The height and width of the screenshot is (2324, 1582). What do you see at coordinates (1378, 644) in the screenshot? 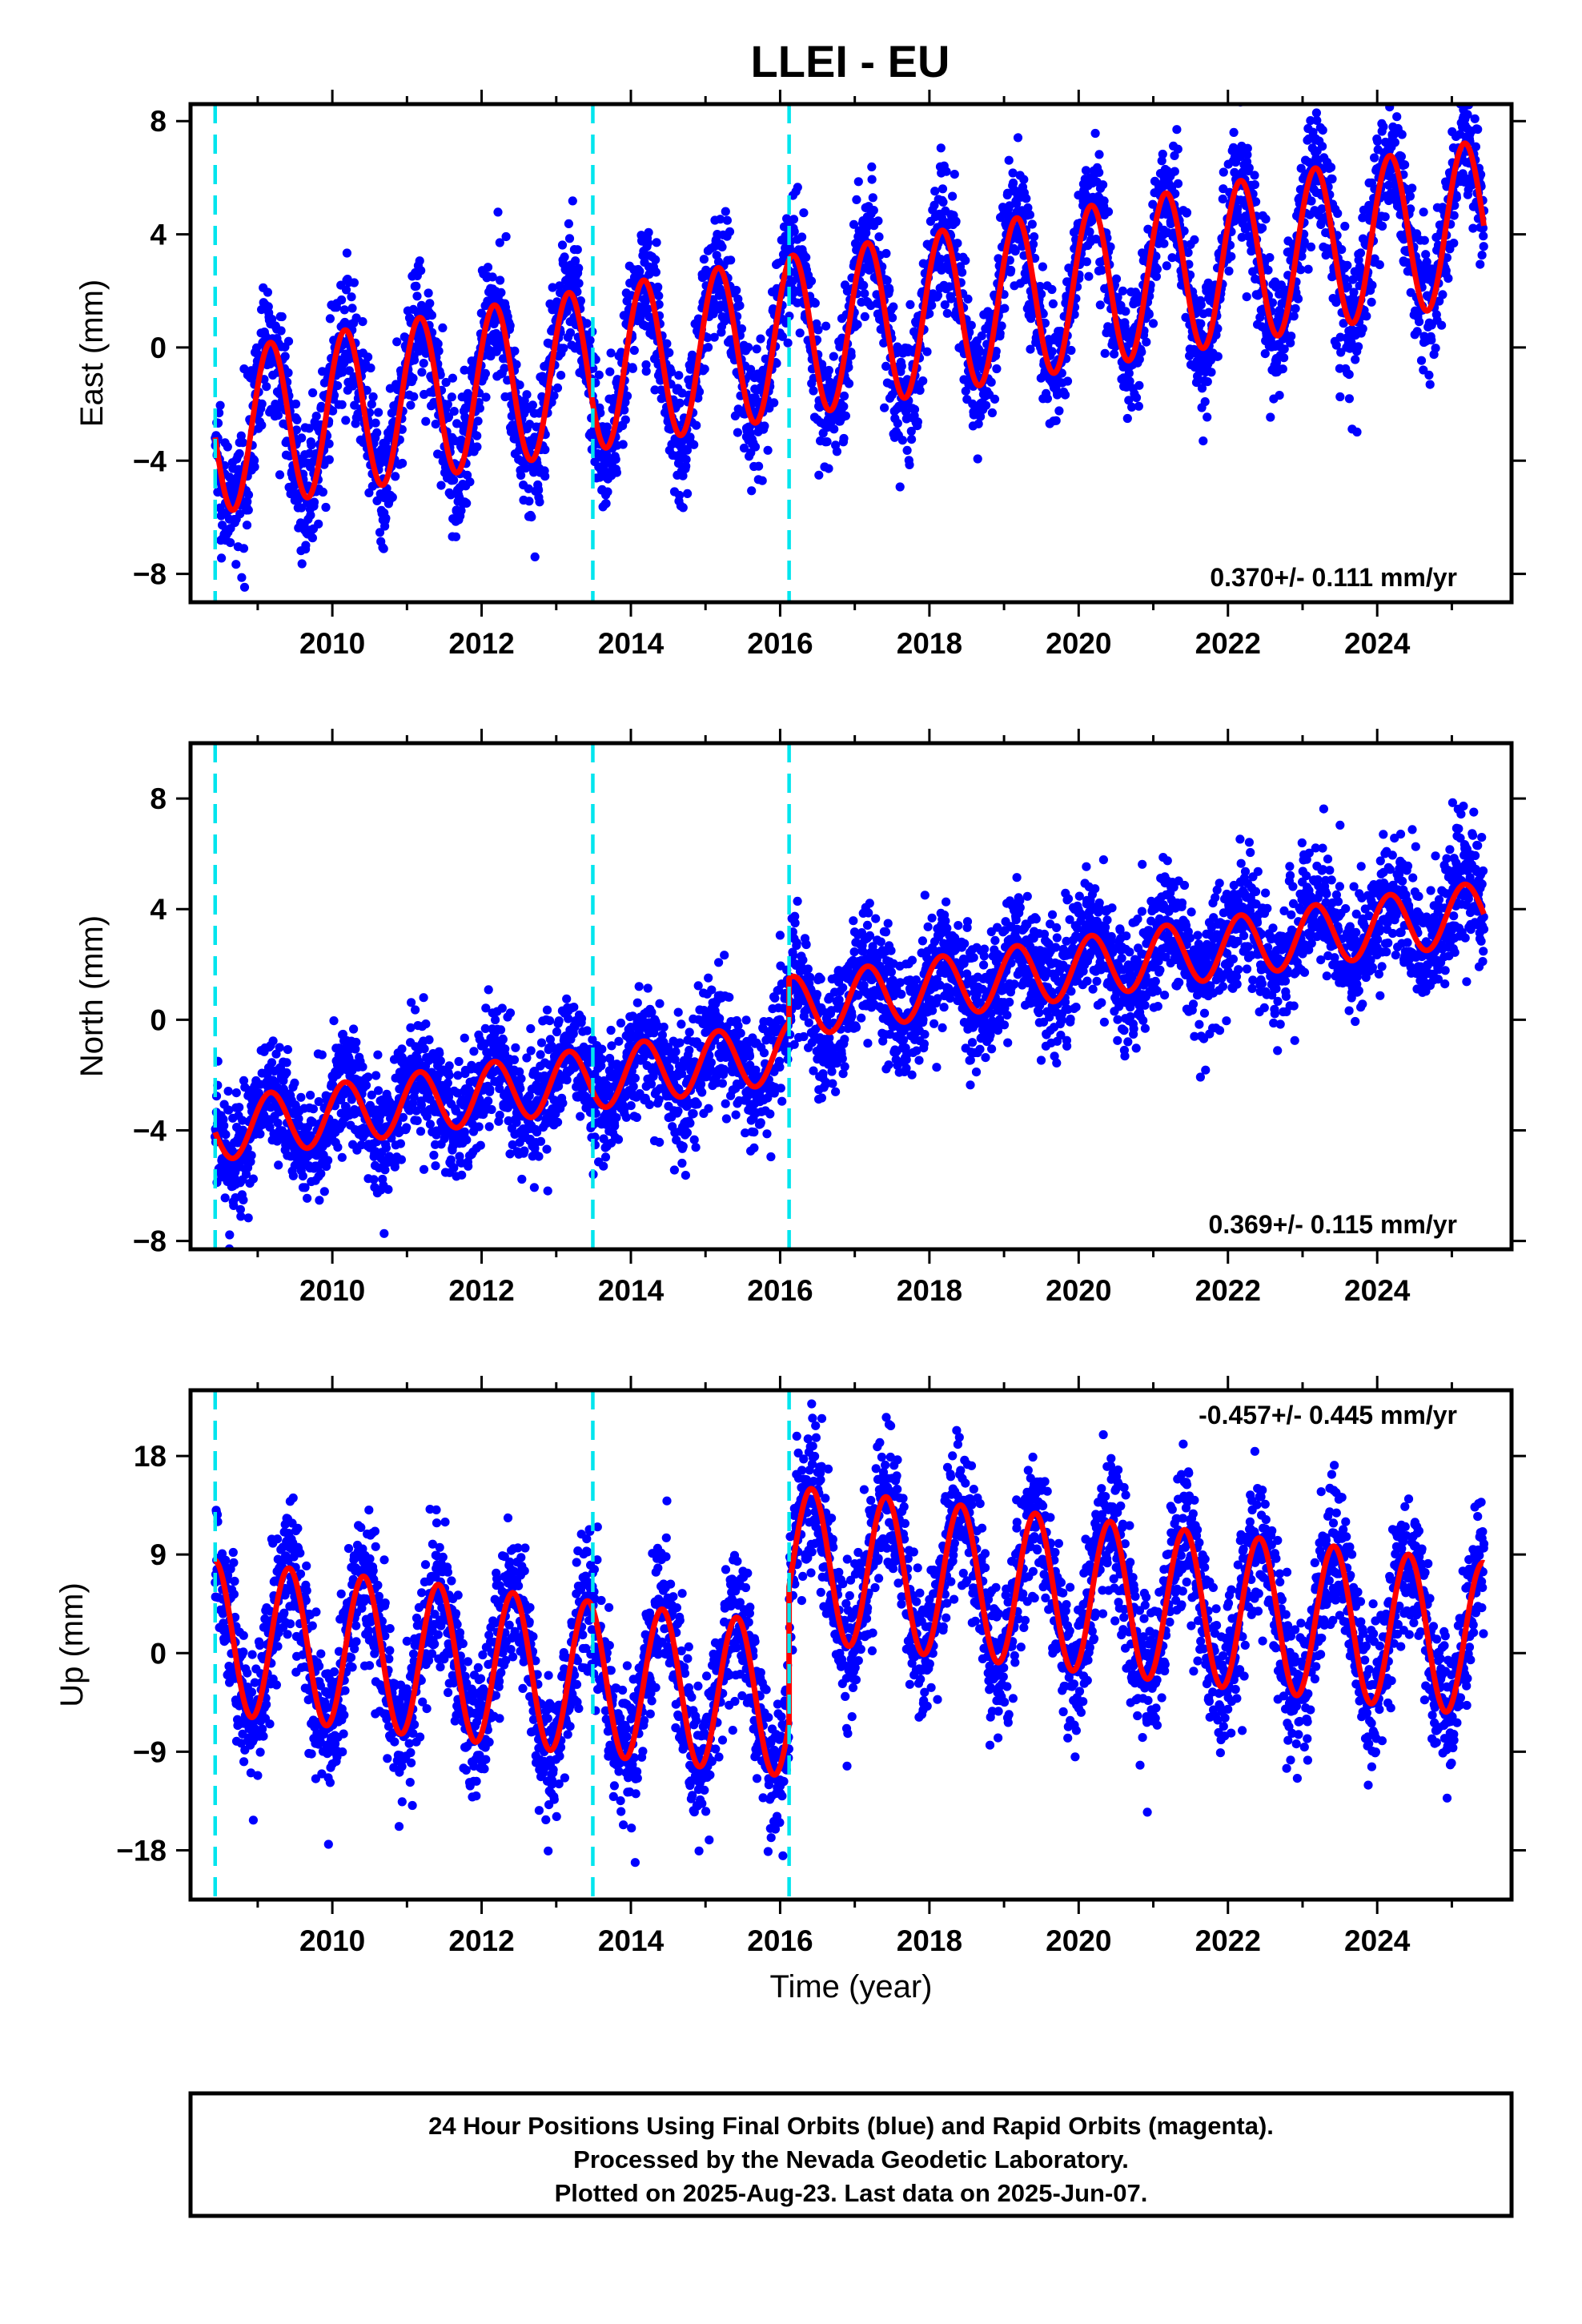
I see `x-tick-label: 2024` at bounding box center [1378, 644].